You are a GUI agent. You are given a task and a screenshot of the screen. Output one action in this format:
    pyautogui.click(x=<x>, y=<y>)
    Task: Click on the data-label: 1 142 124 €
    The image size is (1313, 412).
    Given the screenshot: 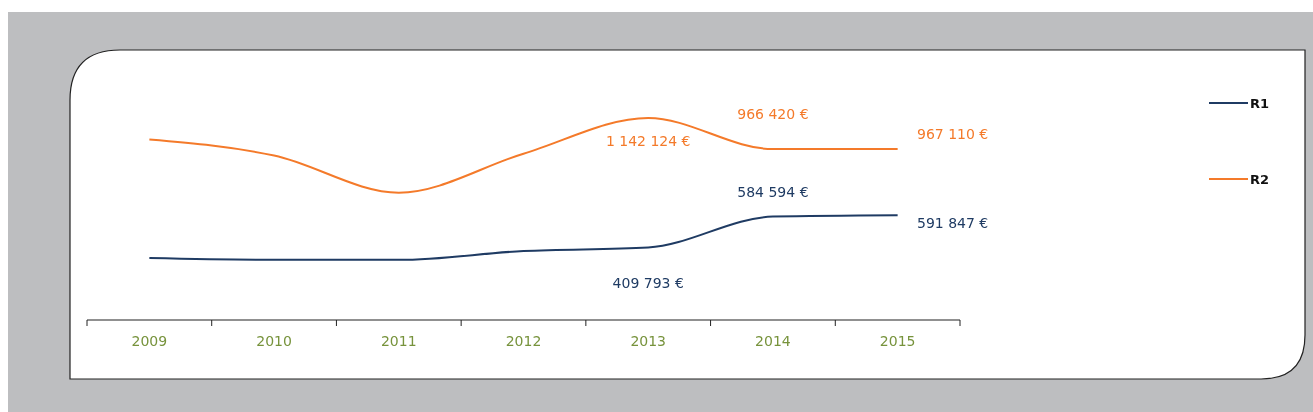 What is the action you would take?
    pyautogui.click(x=648, y=141)
    